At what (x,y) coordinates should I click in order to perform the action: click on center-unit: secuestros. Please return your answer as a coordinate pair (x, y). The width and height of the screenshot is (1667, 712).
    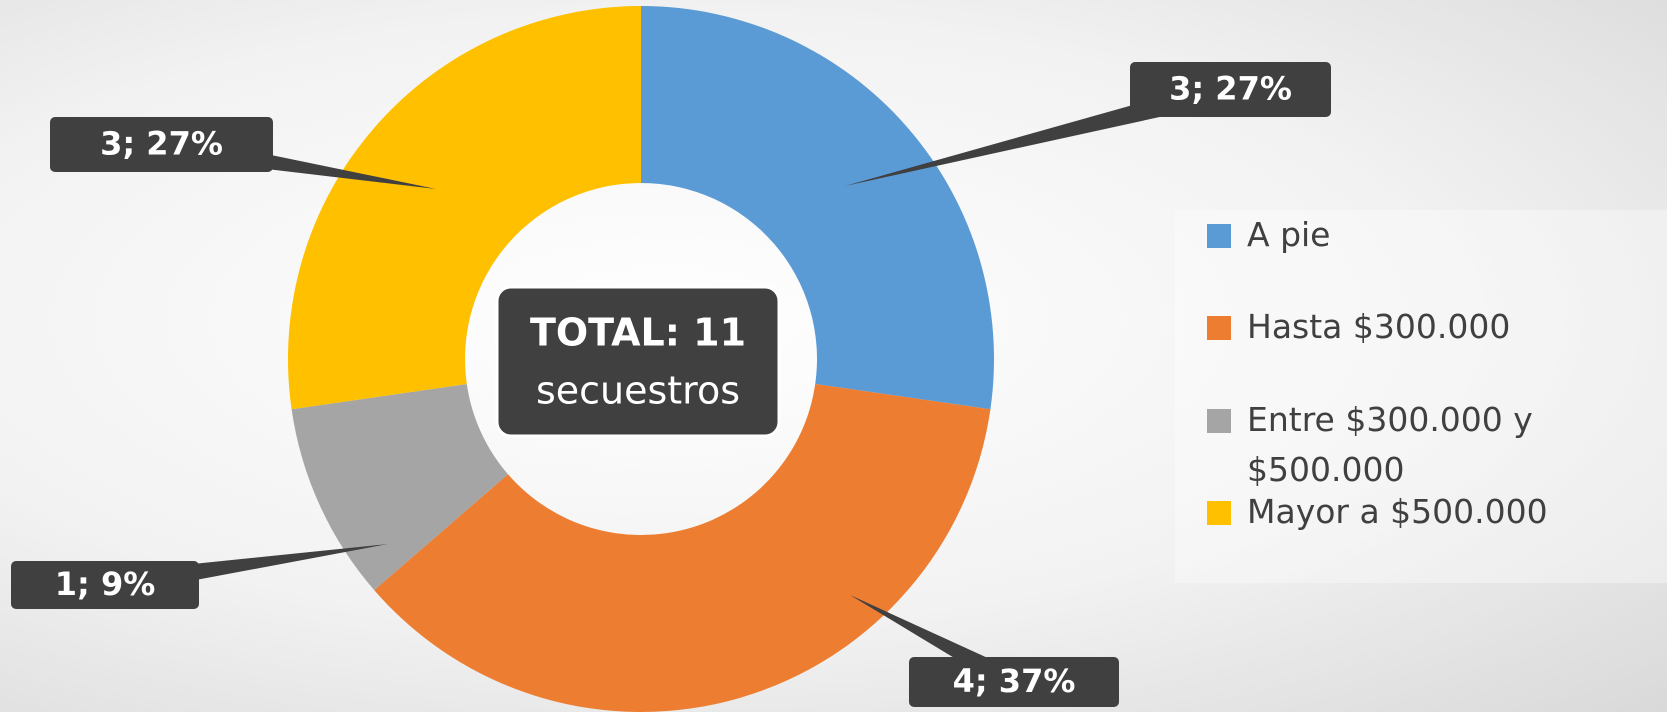
    Looking at the image, I should click on (638, 391).